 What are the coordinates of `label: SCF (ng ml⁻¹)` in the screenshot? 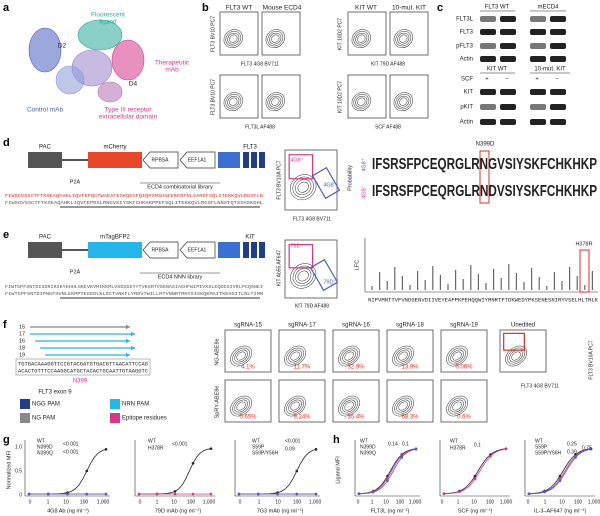 It's located at (475, 511).